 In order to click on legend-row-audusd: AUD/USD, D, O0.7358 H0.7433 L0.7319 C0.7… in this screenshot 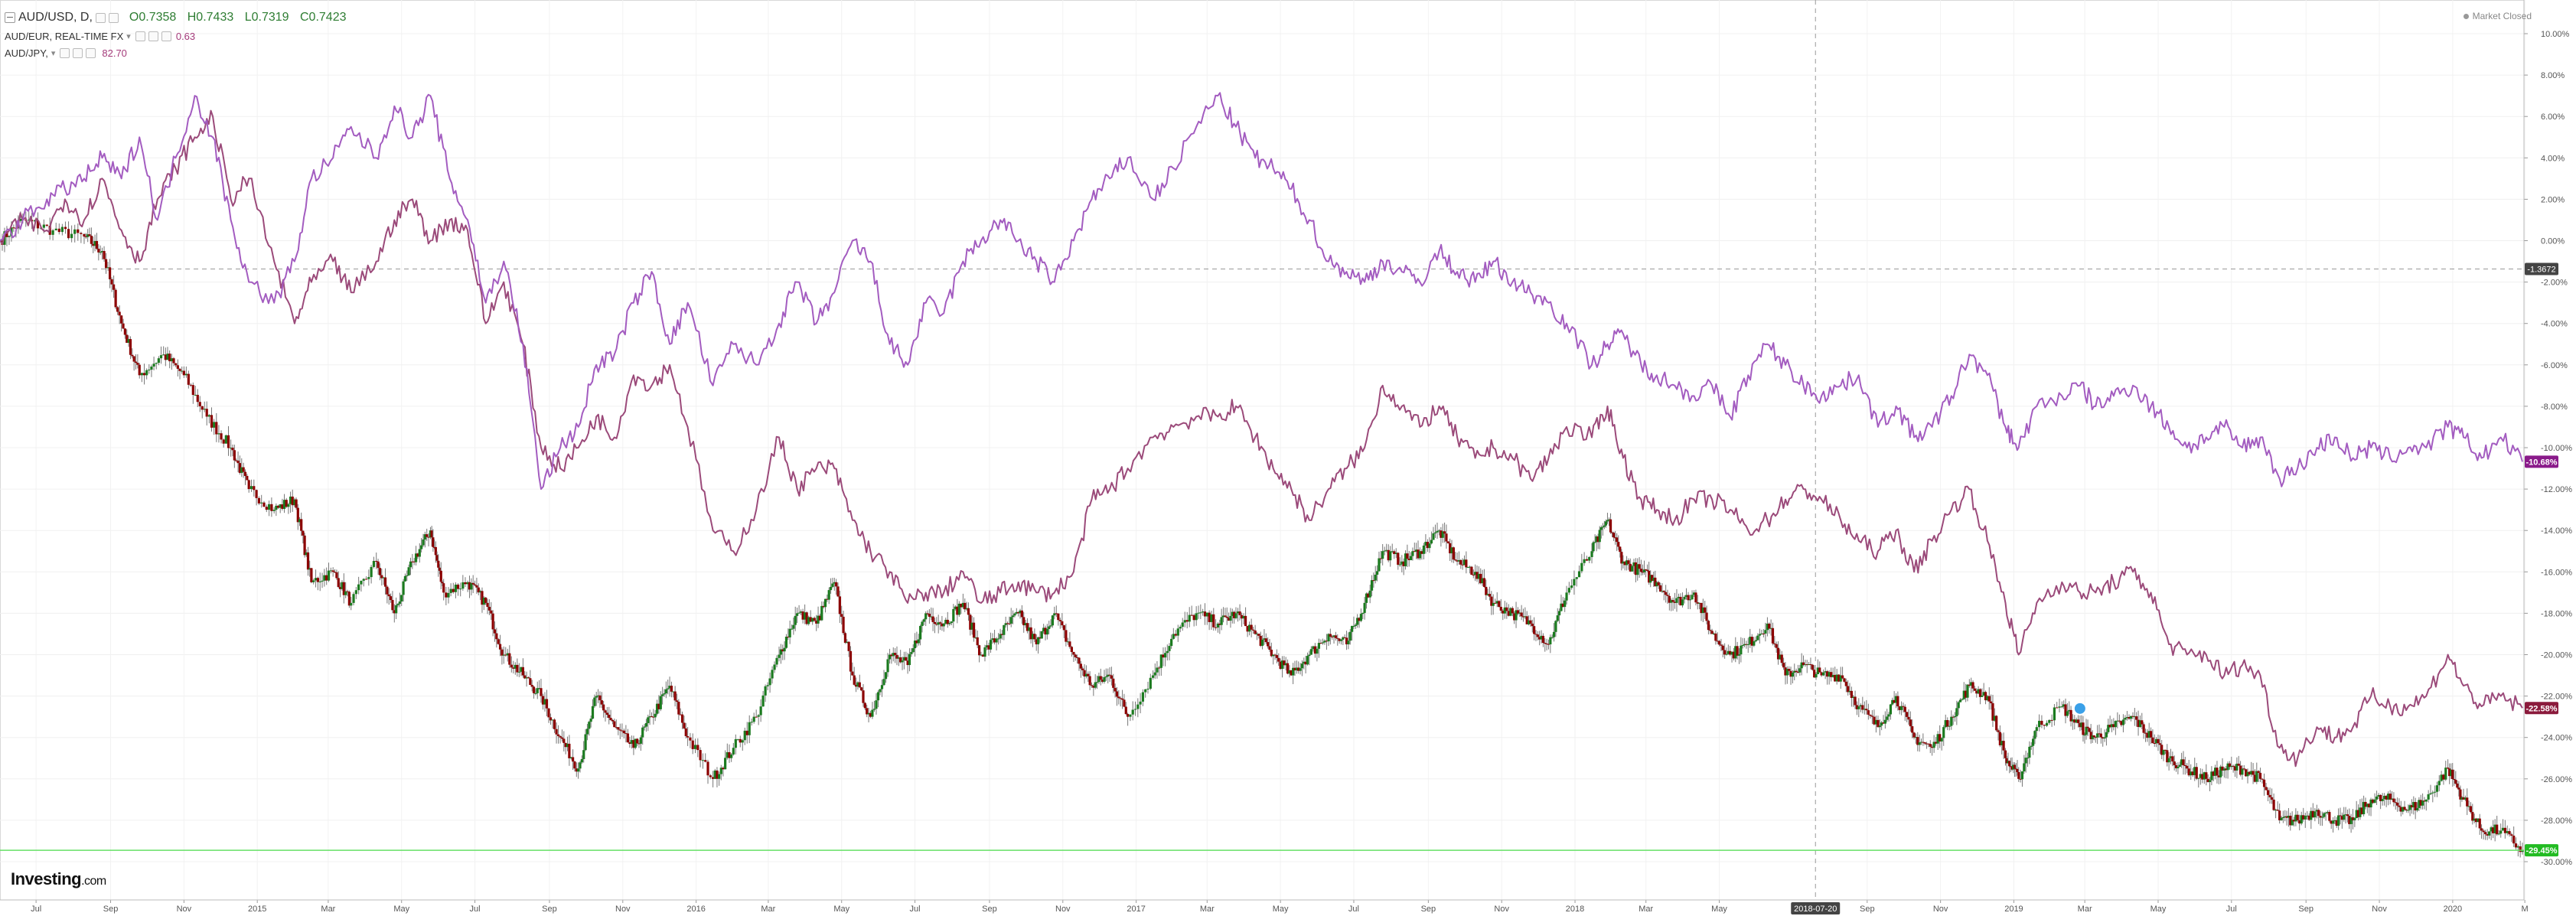, I will do `click(179, 18)`.